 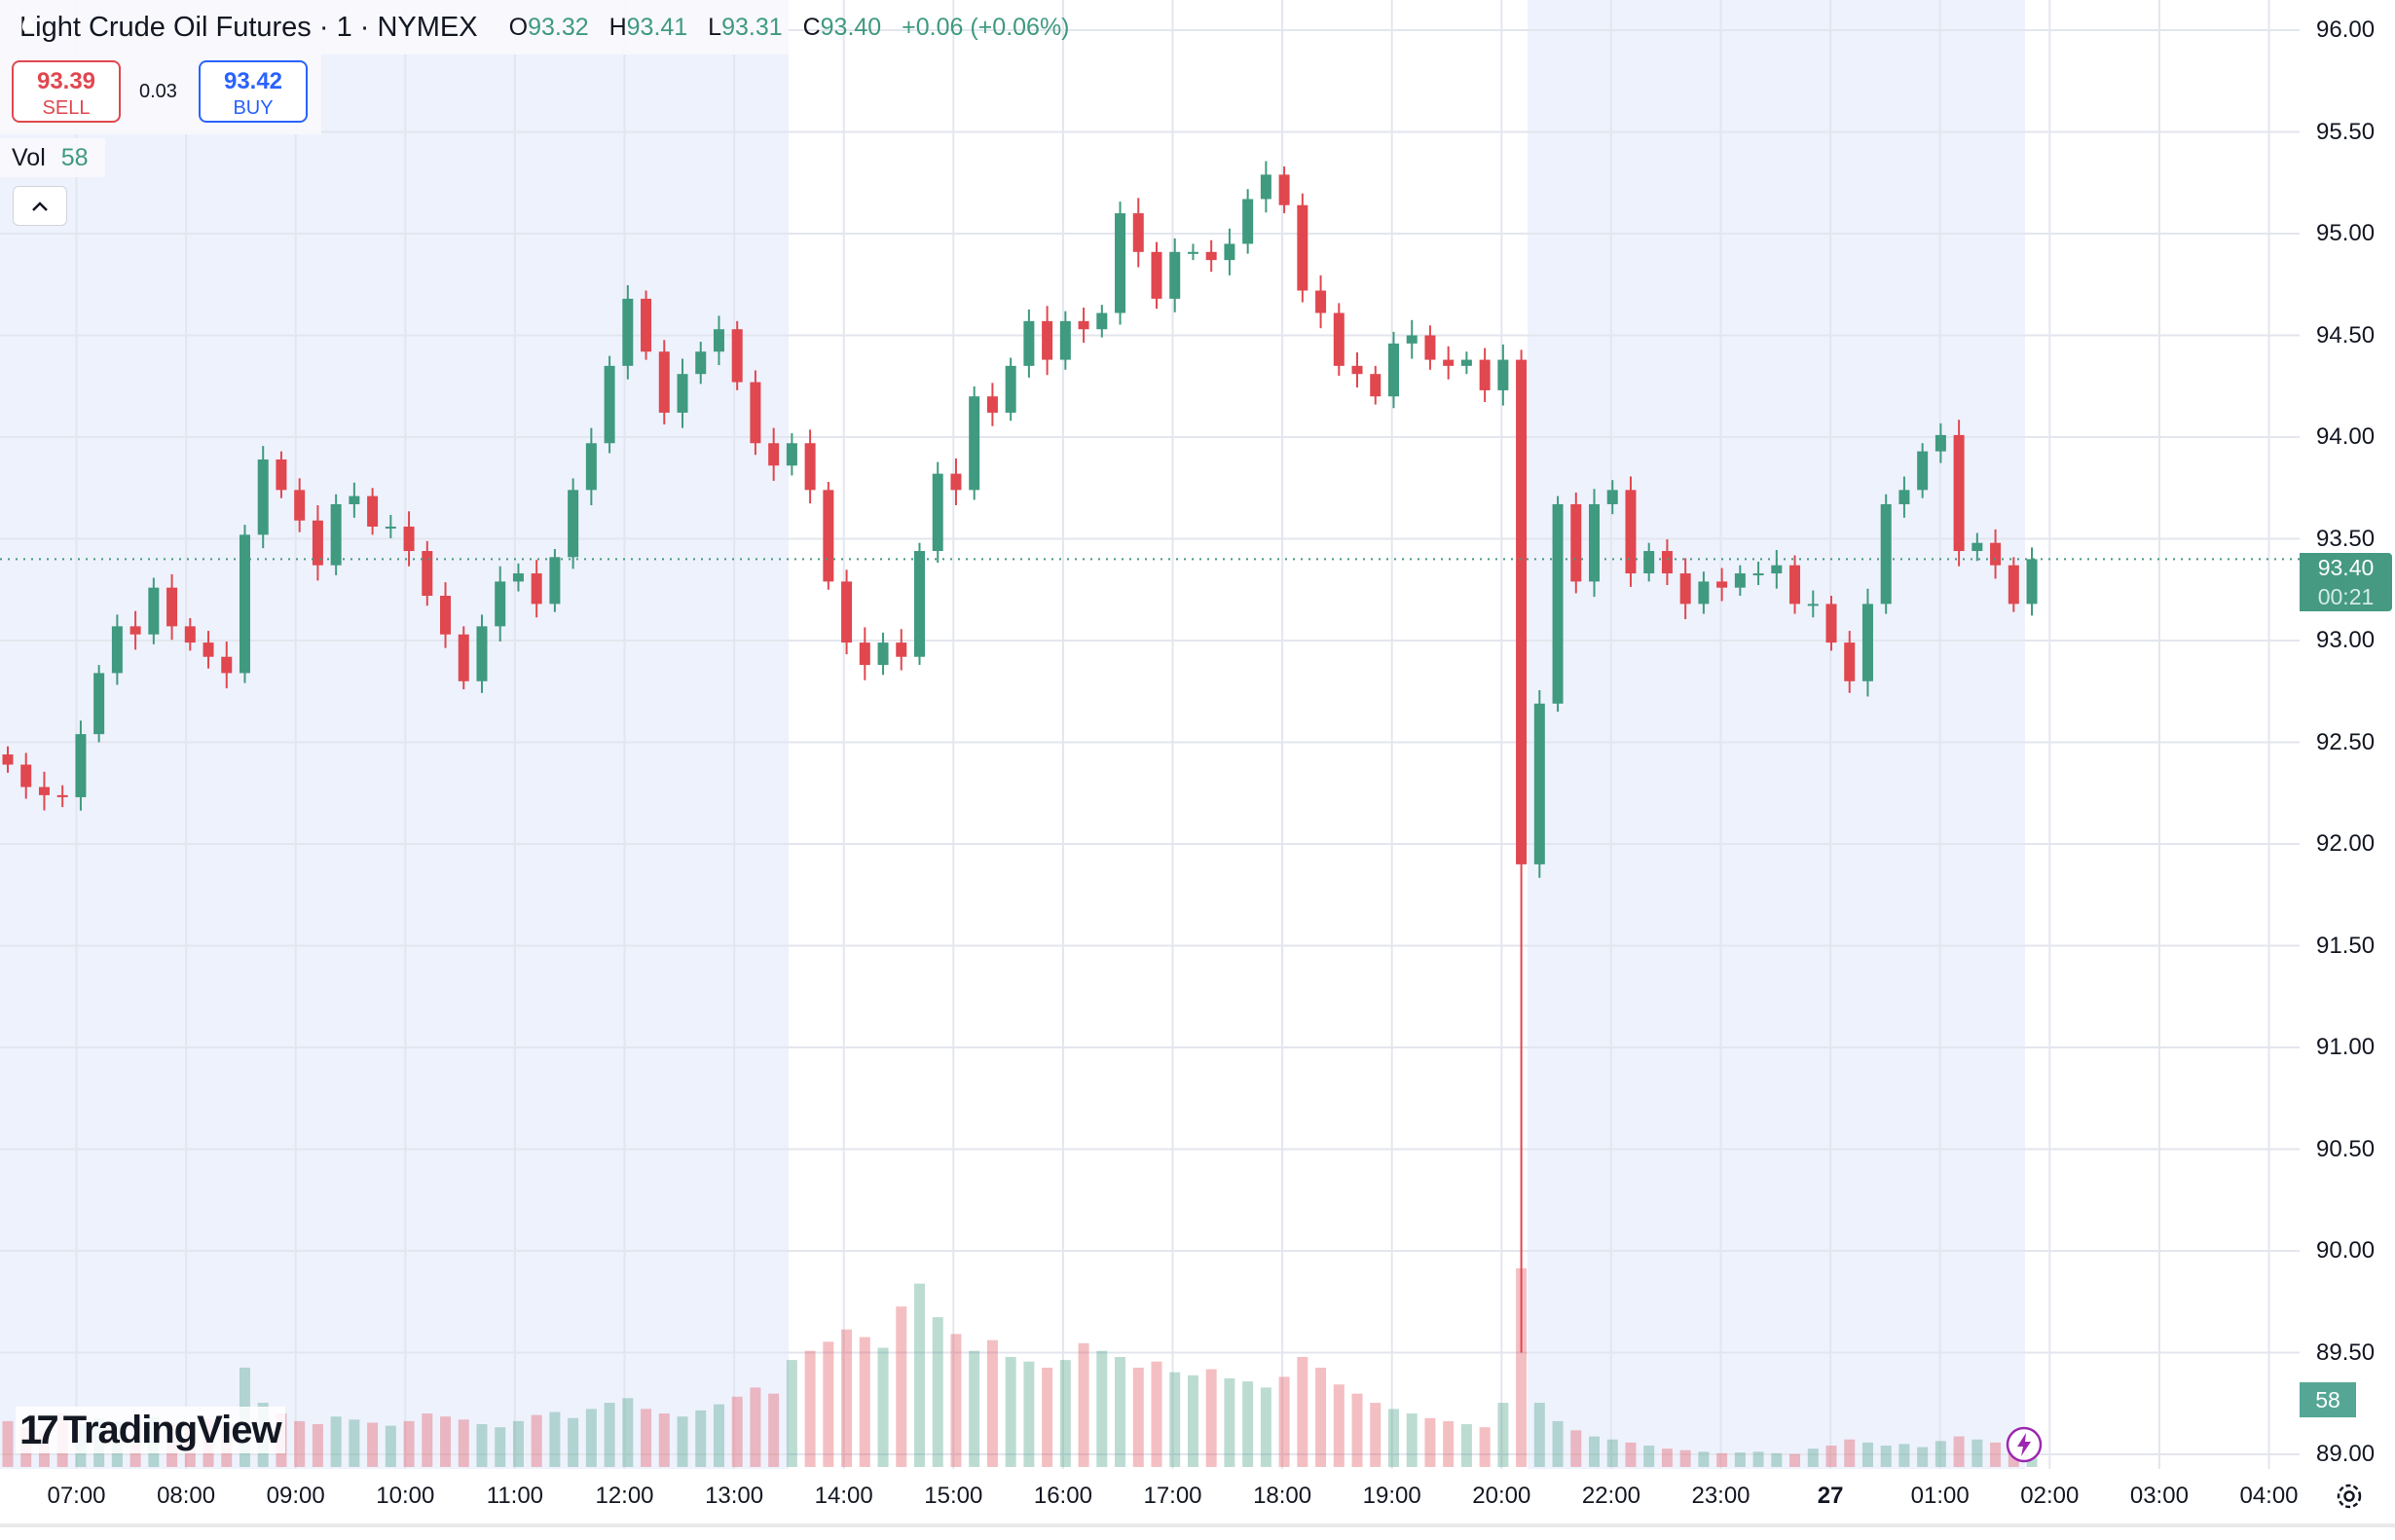 What do you see at coordinates (2346, 582) in the screenshot?
I see `last-price-label: 93.40 00:21` at bounding box center [2346, 582].